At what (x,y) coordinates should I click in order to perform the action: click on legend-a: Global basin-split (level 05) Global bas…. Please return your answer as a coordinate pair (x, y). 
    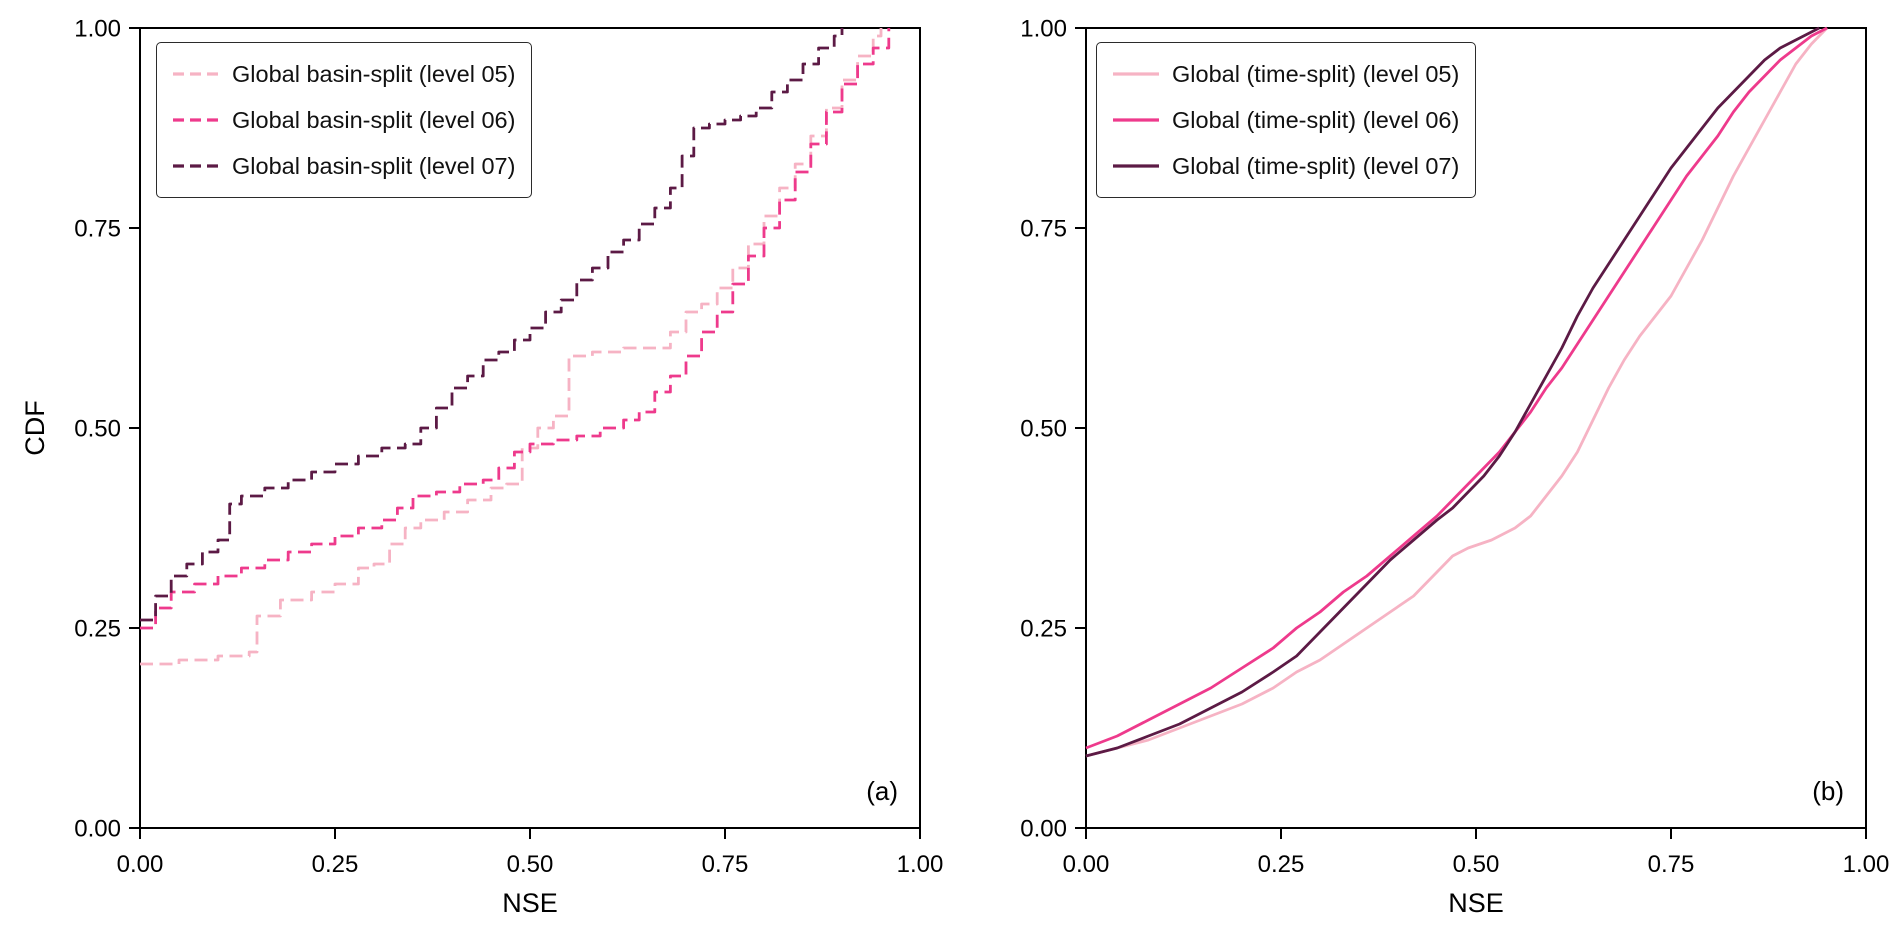
    Looking at the image, I should click on (344, 120).